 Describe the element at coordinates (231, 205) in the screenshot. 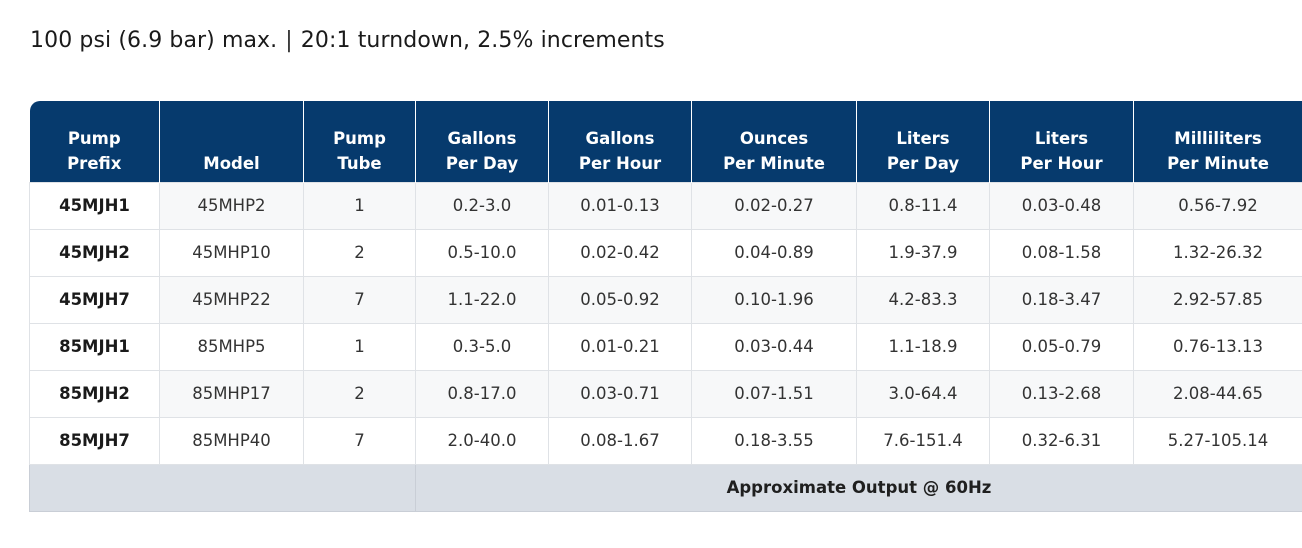

I see `table-cell: 45MHP2` at that location.